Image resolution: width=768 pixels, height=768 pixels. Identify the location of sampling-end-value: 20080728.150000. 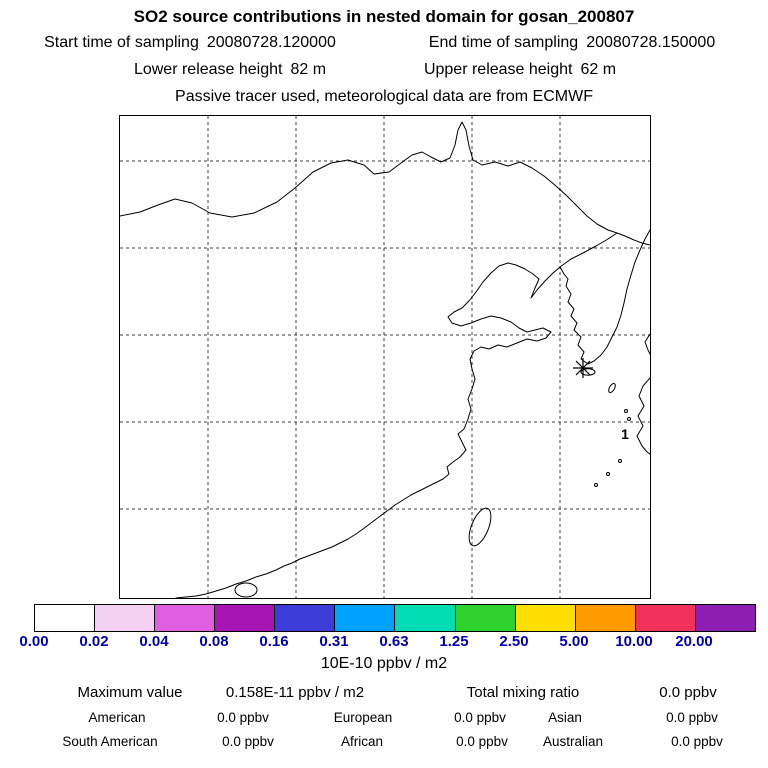
(651, 42).